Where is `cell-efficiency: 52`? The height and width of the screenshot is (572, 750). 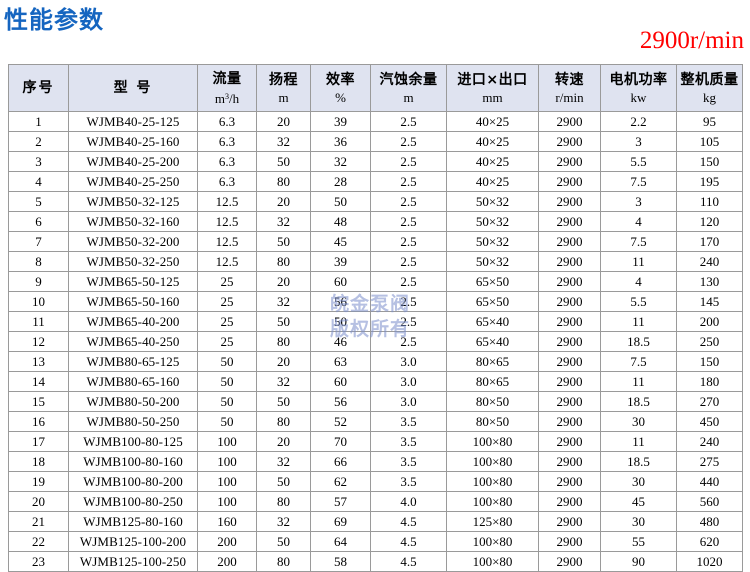 cell-efficiency: 52 is located at coordinates (340, 421).